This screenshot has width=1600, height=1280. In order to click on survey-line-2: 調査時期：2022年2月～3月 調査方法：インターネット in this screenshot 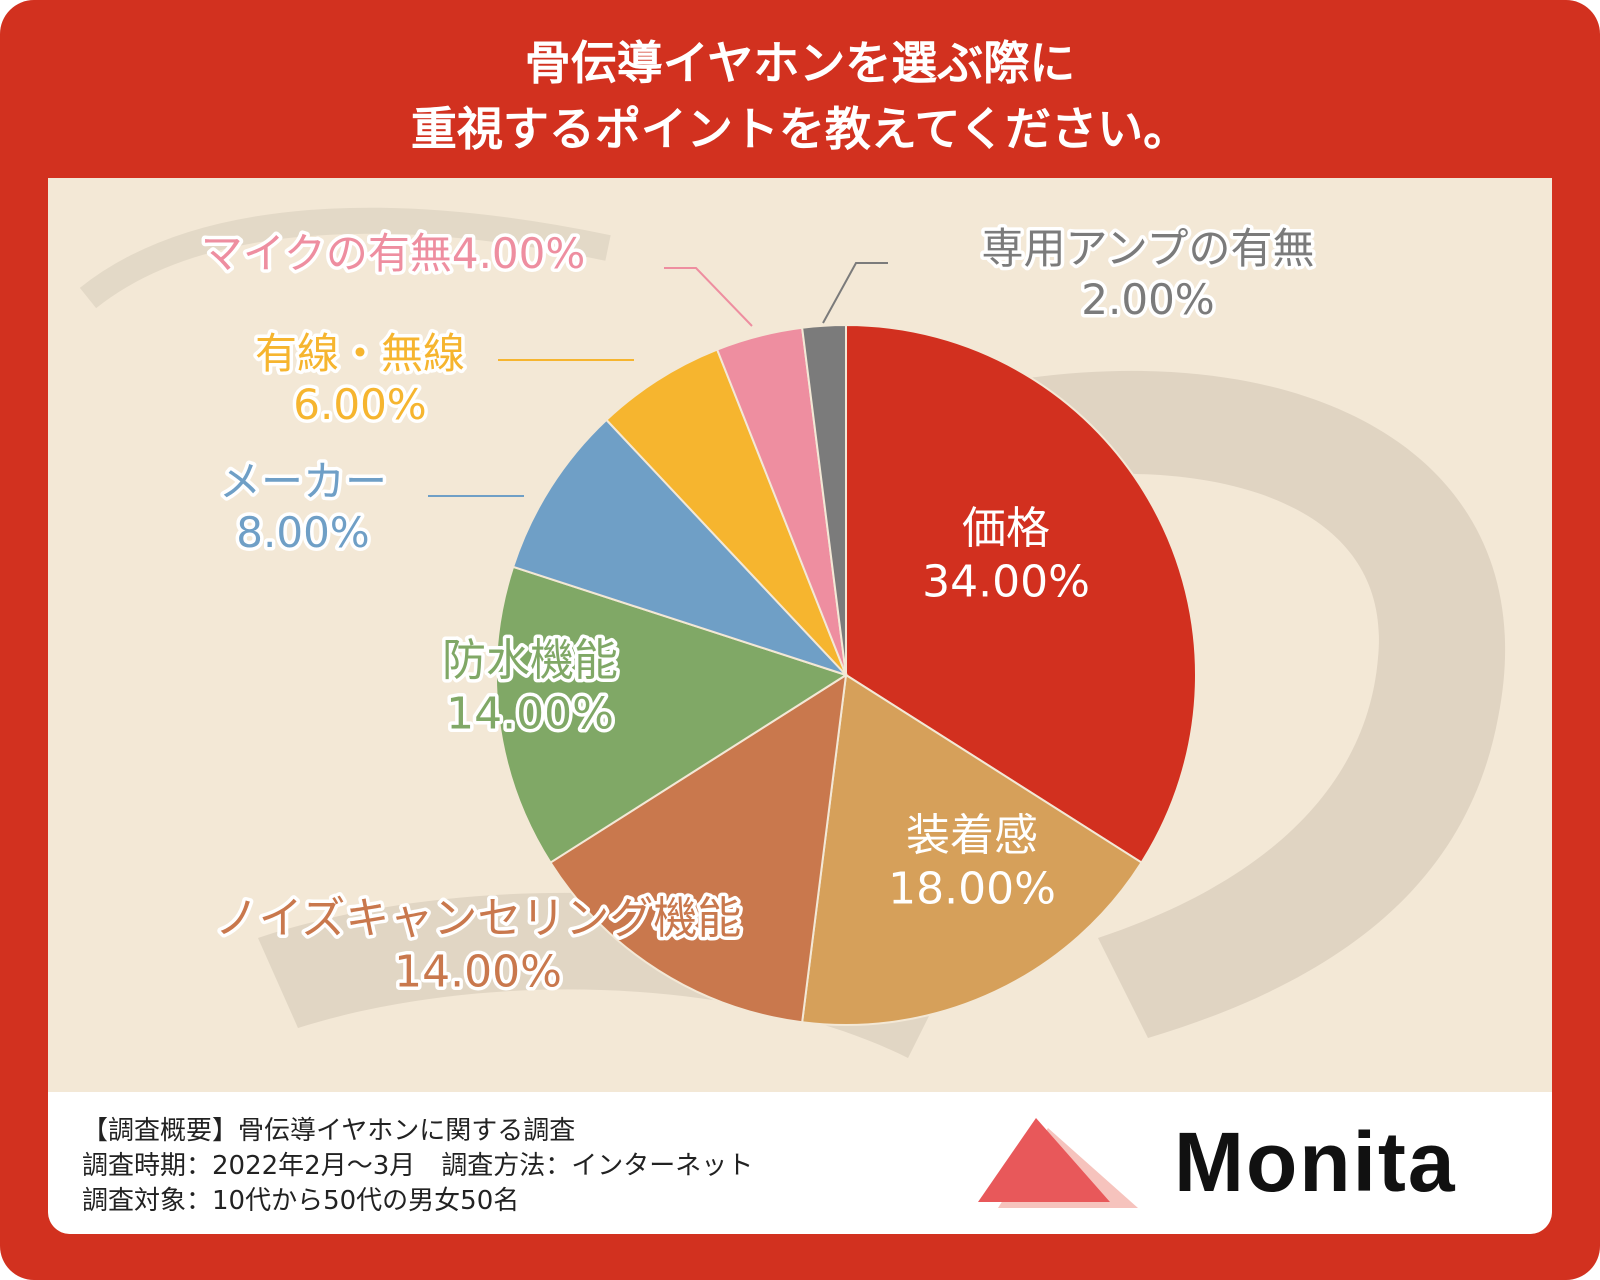, I will do `click(418, 1166)`.